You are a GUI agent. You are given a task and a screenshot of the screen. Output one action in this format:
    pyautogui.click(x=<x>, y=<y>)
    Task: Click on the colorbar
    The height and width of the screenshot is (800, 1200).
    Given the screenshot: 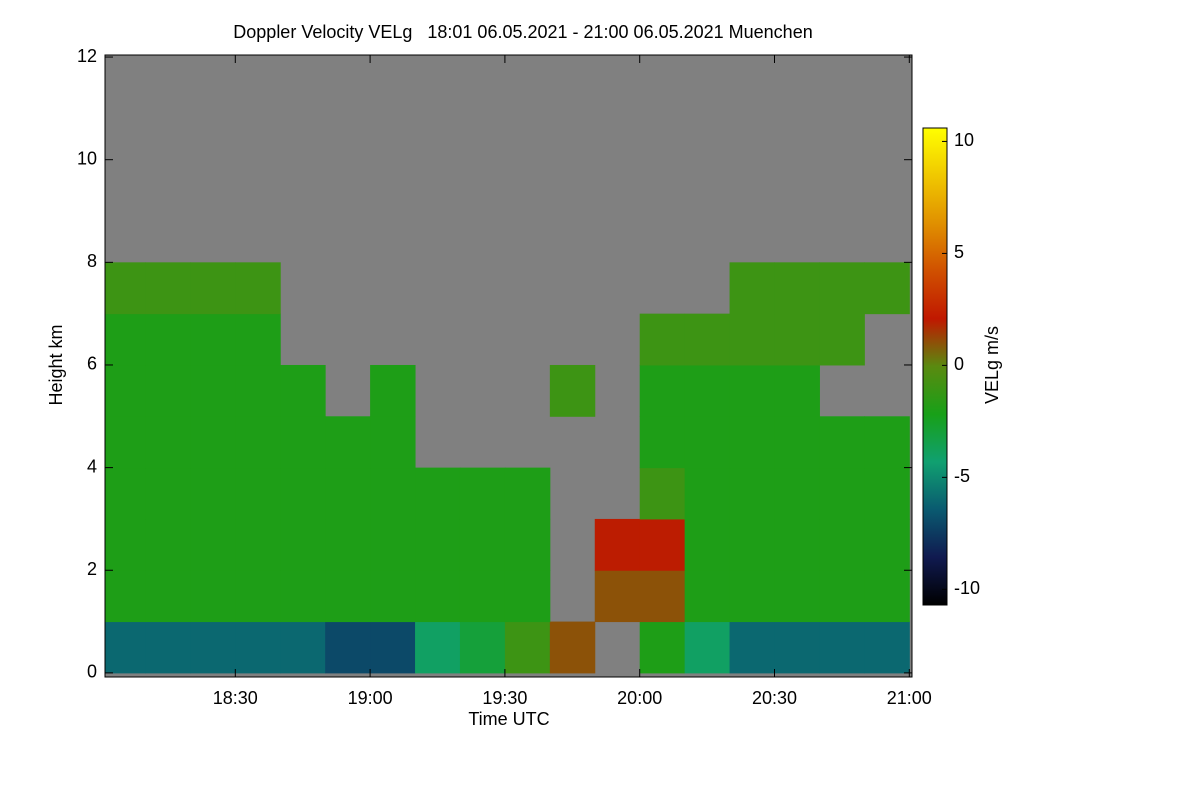 What is the action you would take?
    pyautogui.click(x=935, y=366)
    